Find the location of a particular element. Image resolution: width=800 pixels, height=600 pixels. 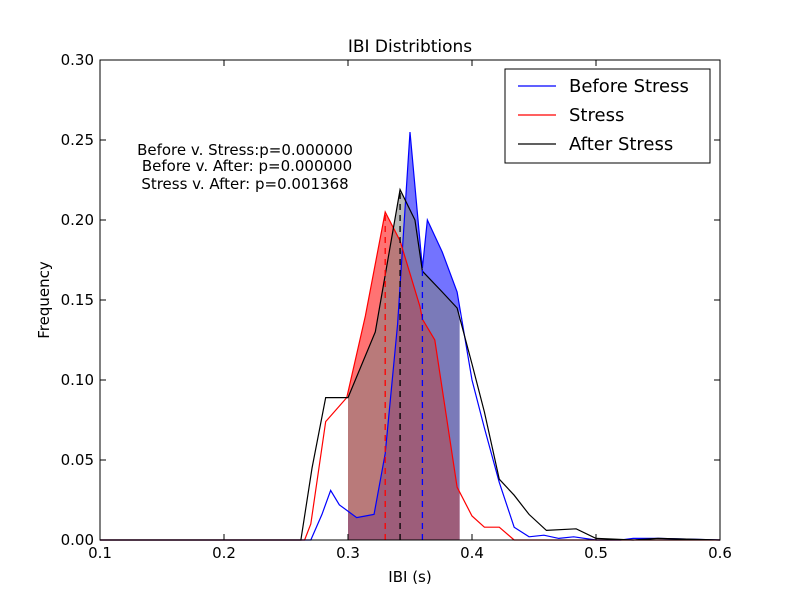

legend-label-stress: Stress is located at coordinates (596, 115).